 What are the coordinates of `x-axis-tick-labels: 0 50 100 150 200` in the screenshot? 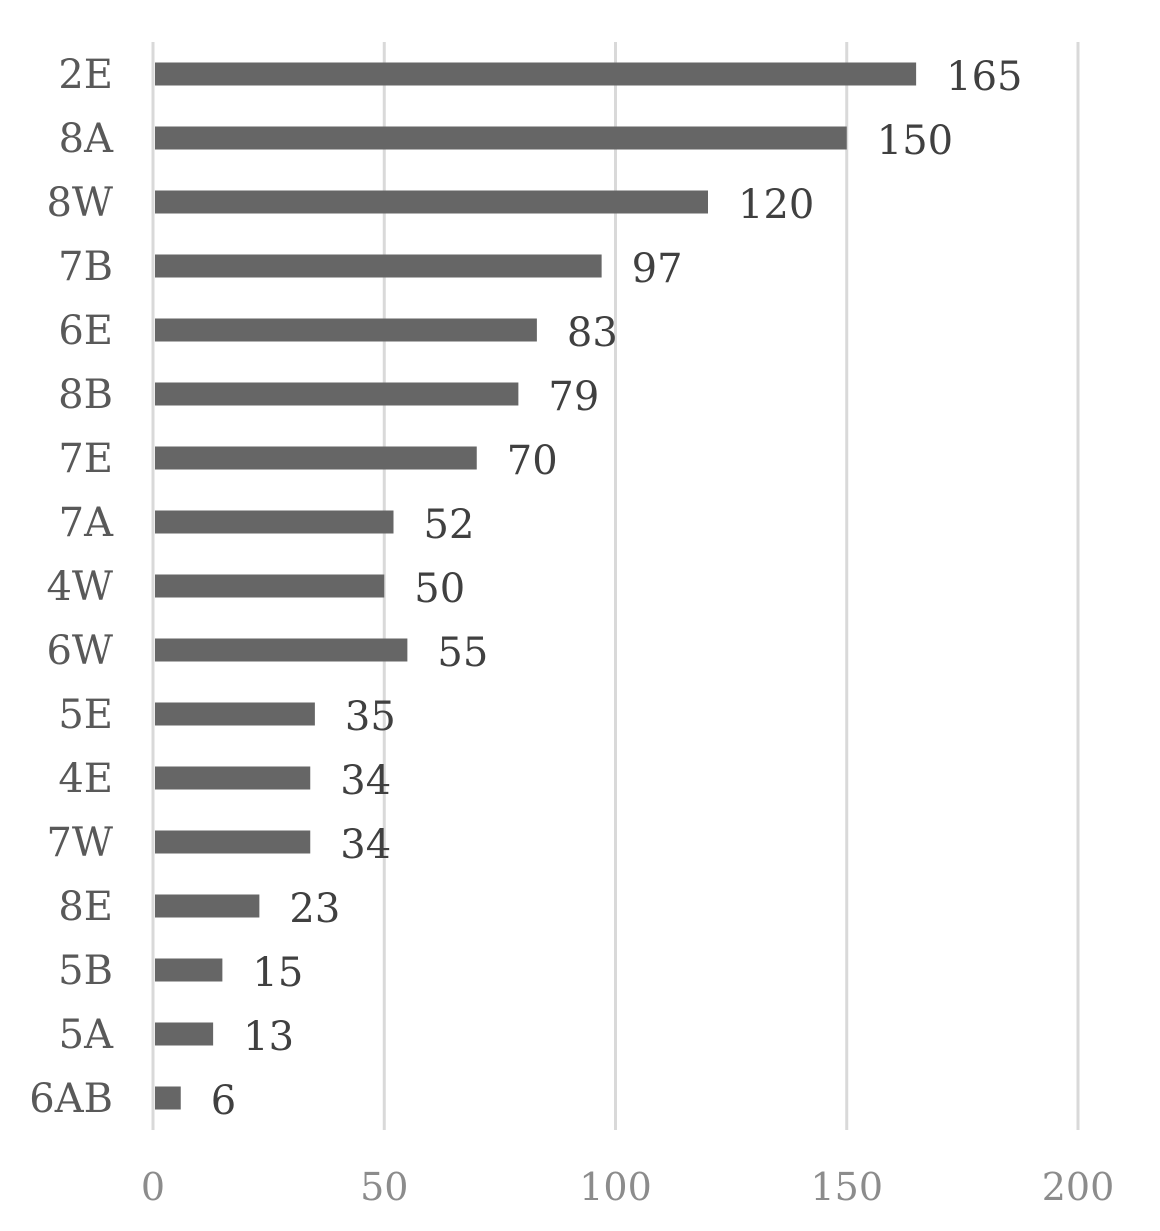 It's located at (627, 1187).